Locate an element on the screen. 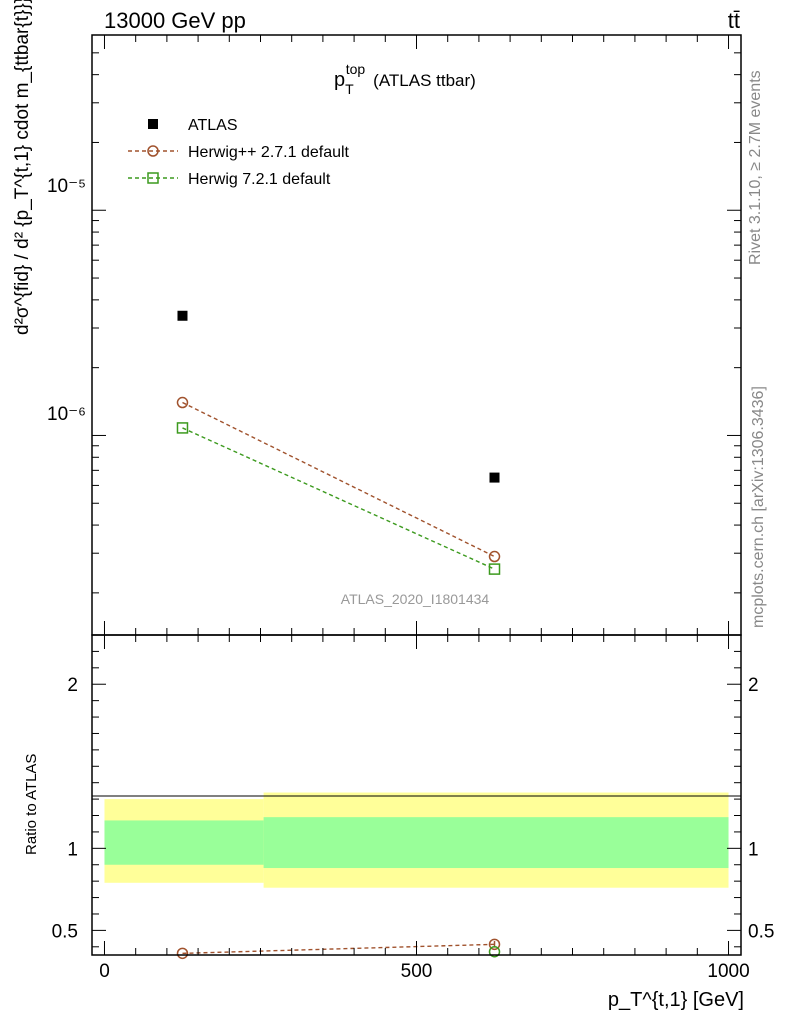 This screenshot has height=1024, width=786. main-y-tick-labels: 10⁻⁶ 10⁻⁵ is located at coordinates (66, 300).